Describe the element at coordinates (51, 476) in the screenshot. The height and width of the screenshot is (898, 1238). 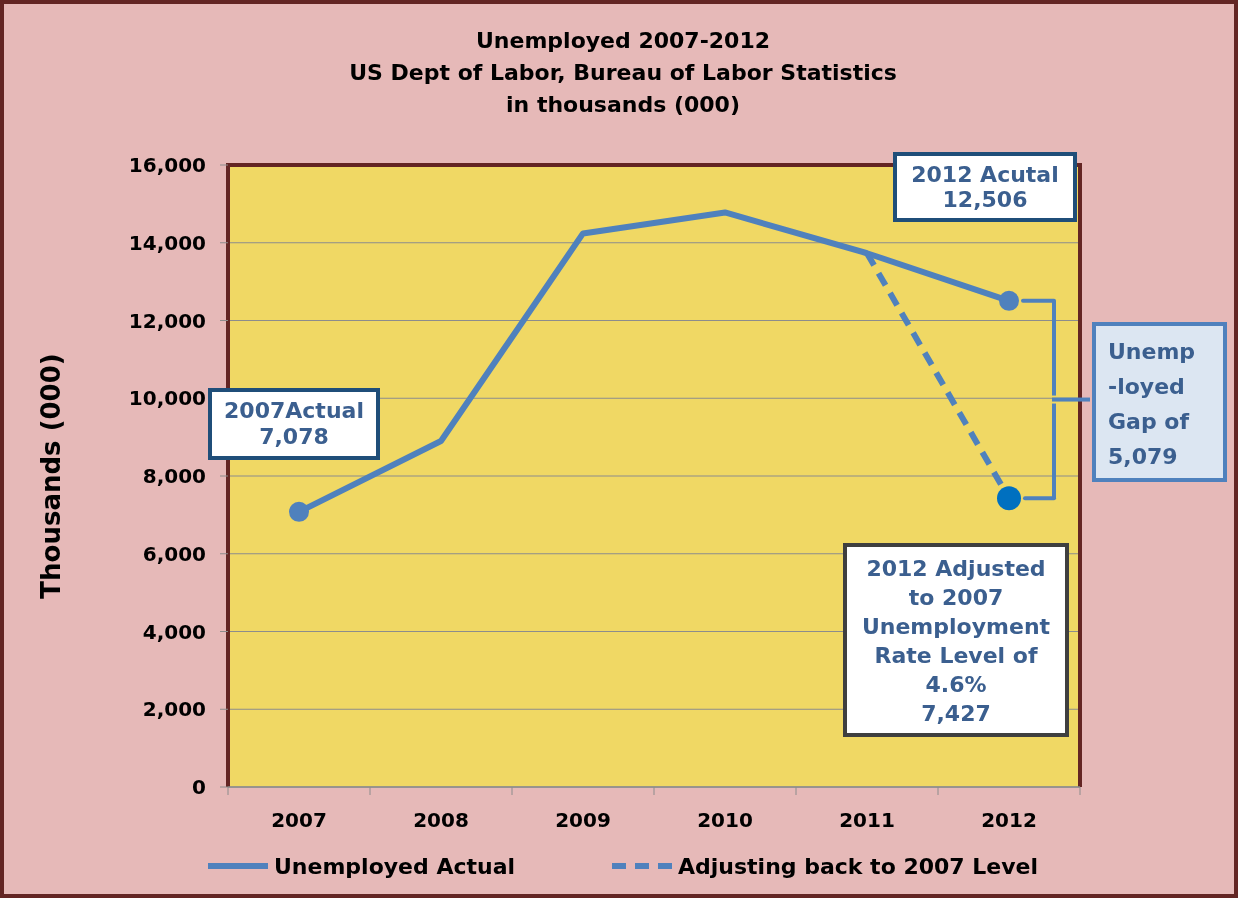
I see `y-axis-title: Thousands (000)` at that location.